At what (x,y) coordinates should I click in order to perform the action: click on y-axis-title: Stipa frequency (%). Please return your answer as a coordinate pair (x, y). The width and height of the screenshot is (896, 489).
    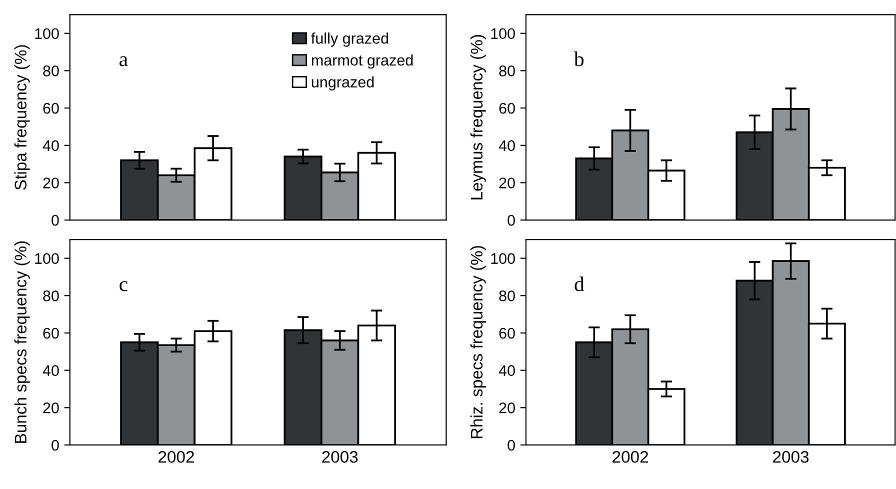
    Looking at the image, I should click on (22, 117).